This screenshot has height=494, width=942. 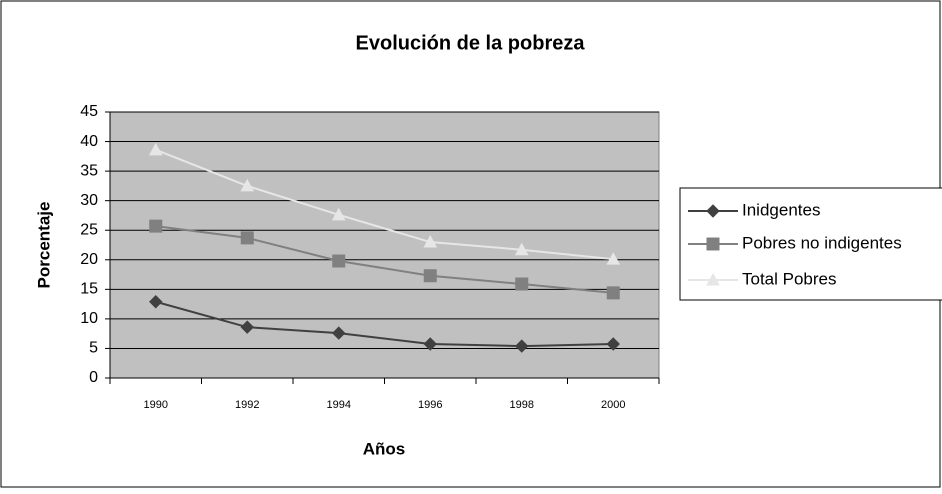 What do you see at coordinates (89, 200) in the screenshot?
I see `y-tick-label: 30` at bounding box center [89, 200].